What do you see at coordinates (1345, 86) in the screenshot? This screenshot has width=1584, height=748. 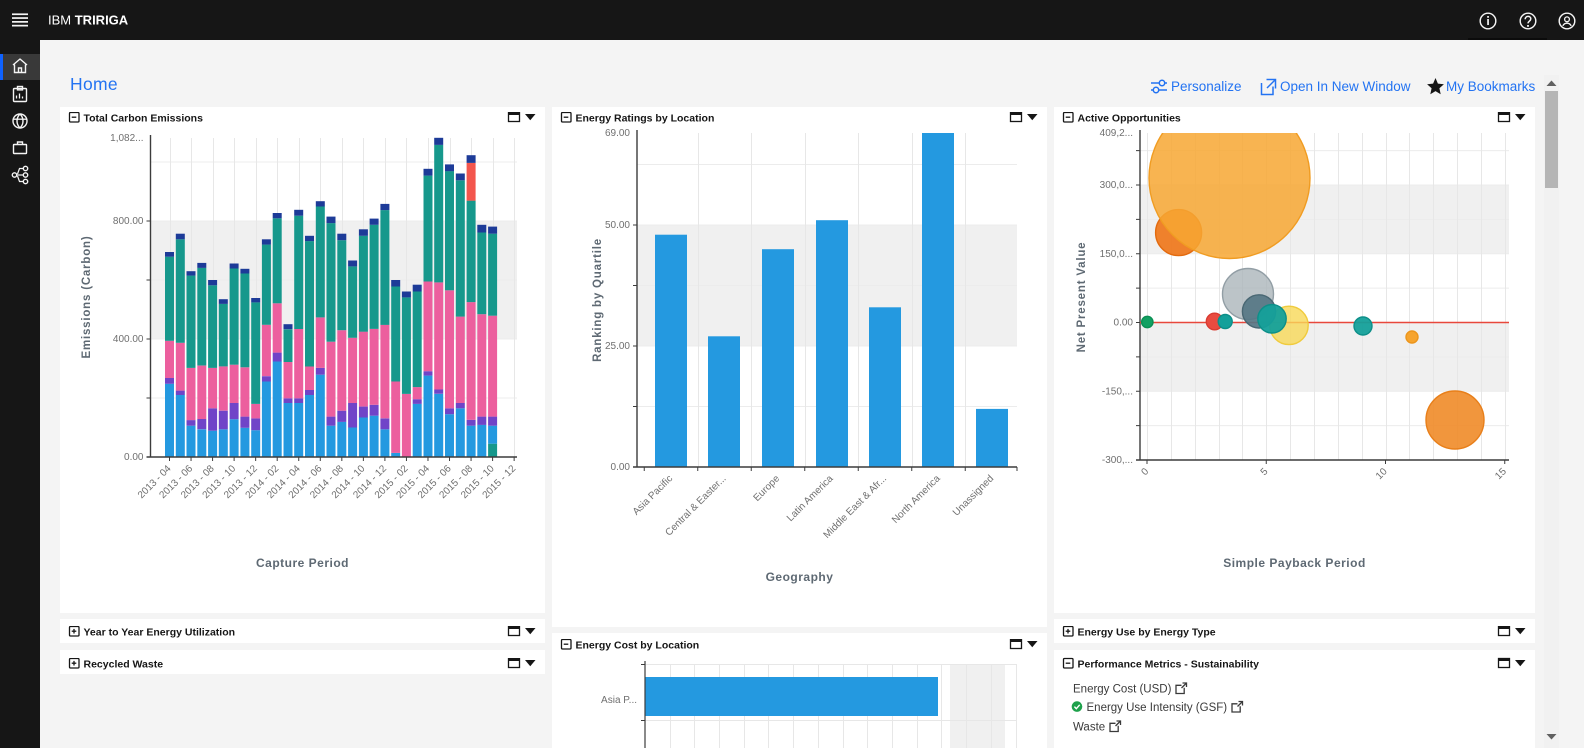 I see `svg-text: Open In New Window` at bounding box center [1345, 86].